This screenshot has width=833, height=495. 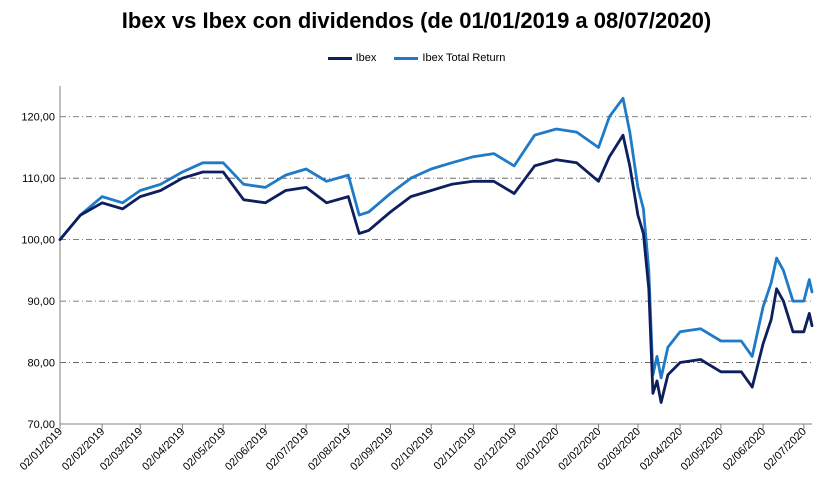 What do you see at coordinates (366, 58) in the screenshot?
I see `legend-label-ibex: Ibex` at bounding box center [366, 58].